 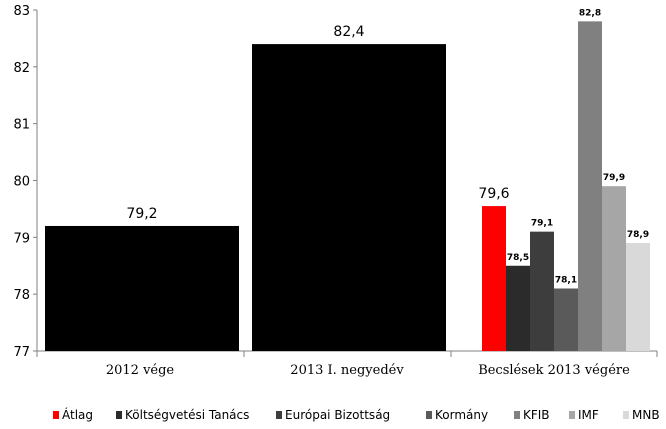 I want to click on y-tick-label: 79, so click(x=21, y=238).